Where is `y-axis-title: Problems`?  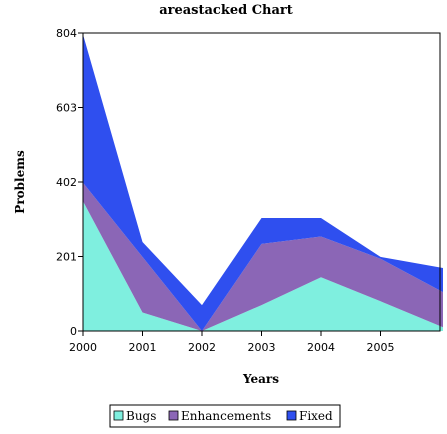 y-axis-title: Problems is located at coordinates (20, 182).